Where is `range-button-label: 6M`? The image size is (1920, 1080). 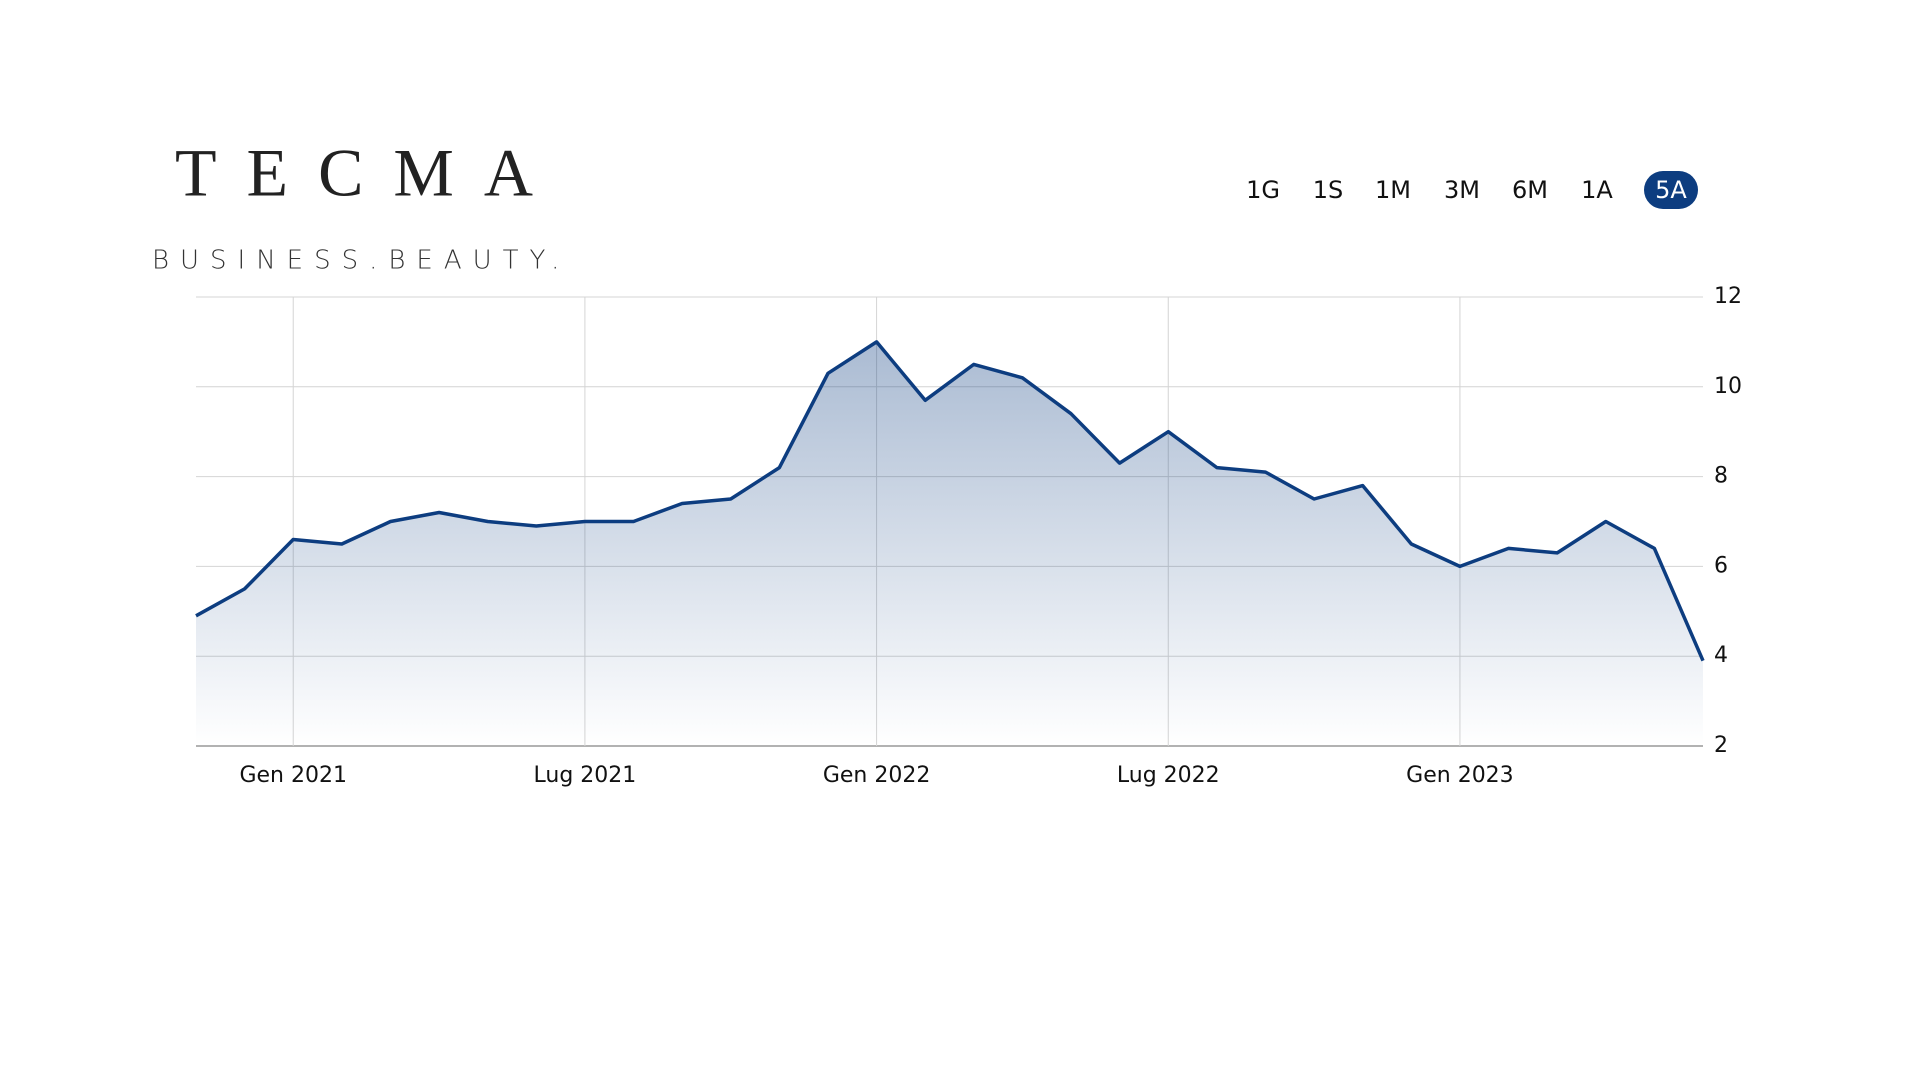 range-button-label: 6M is located at coordinates (1530, 190).